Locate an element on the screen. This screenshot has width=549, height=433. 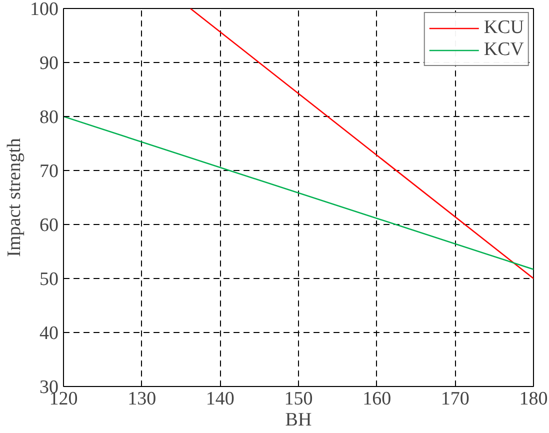
y-tick-label: 40 is located at coordinates (49, 333).